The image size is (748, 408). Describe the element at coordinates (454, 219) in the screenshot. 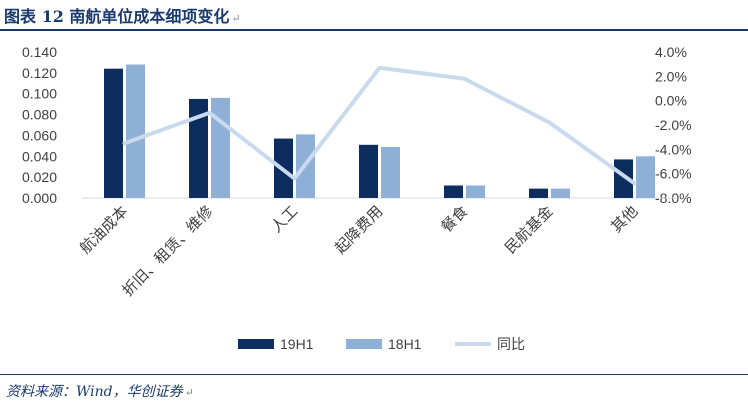

I see `x-category-label: 餐食` at that location.